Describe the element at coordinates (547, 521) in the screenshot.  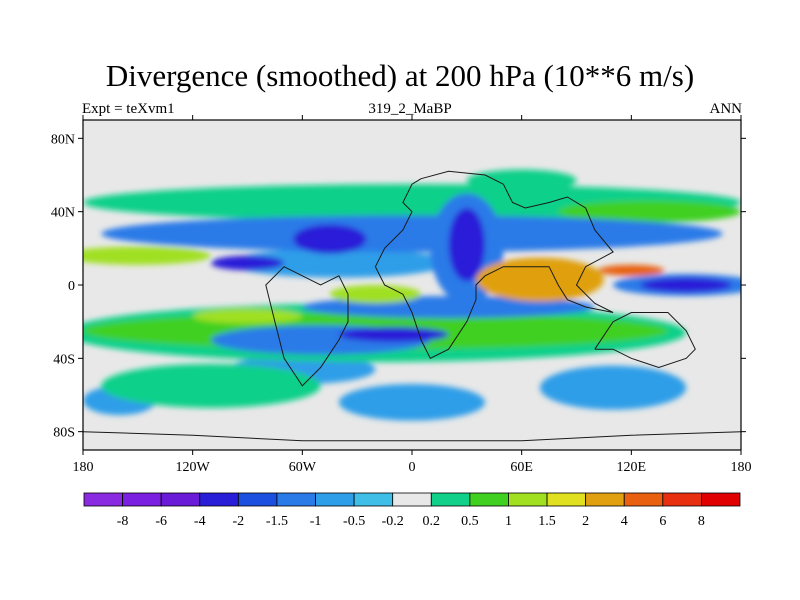
I see `colorbar-label: 1.5` at that location.